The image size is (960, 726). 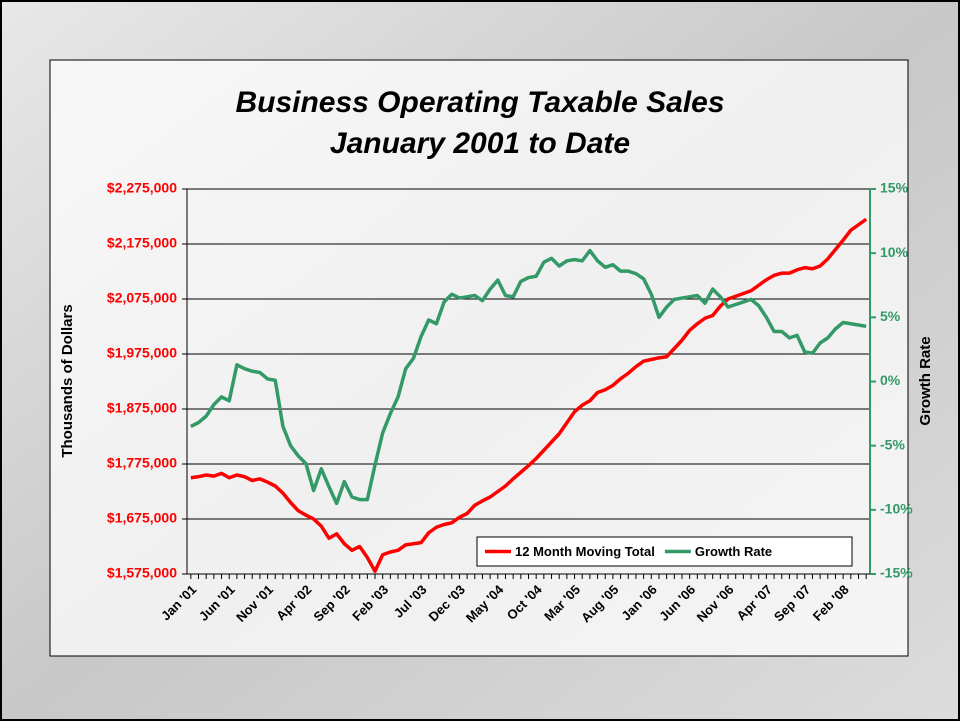 What do you see at coordinates (142, 408) in the screenshot?
I see `y-tick-label: $1,875,000` at bounding box center [142, 408].